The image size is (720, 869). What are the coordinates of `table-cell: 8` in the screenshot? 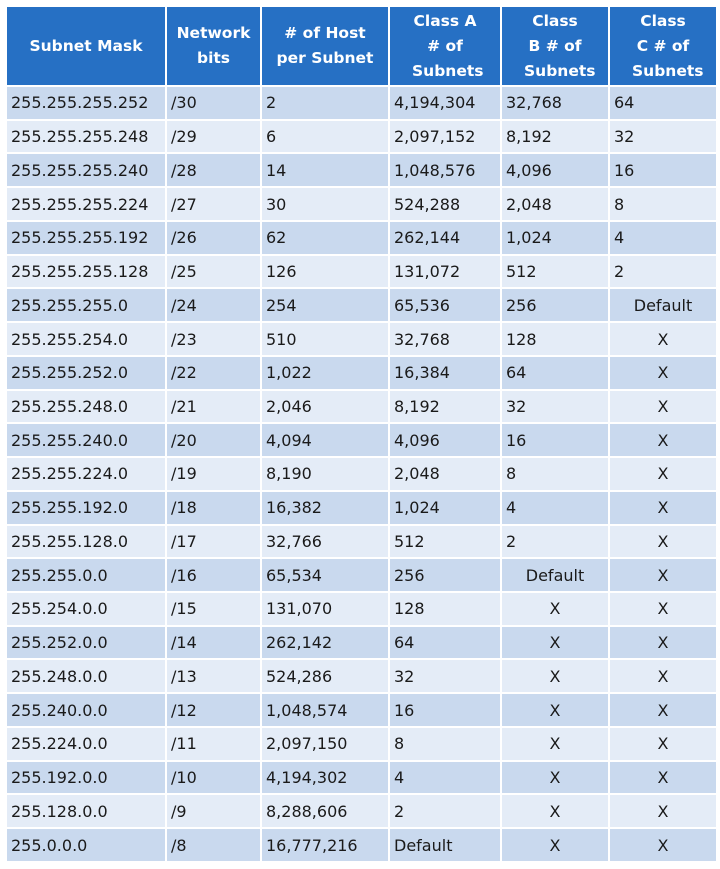 It's located at (663, 204).